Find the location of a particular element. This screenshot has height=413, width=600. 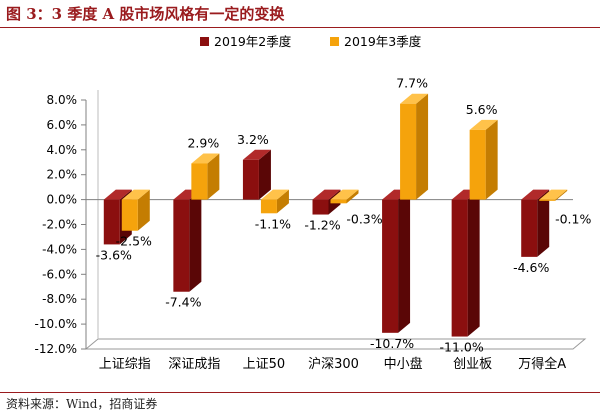

data-label-q3: 5.6% is located at coordinates (482, 109).